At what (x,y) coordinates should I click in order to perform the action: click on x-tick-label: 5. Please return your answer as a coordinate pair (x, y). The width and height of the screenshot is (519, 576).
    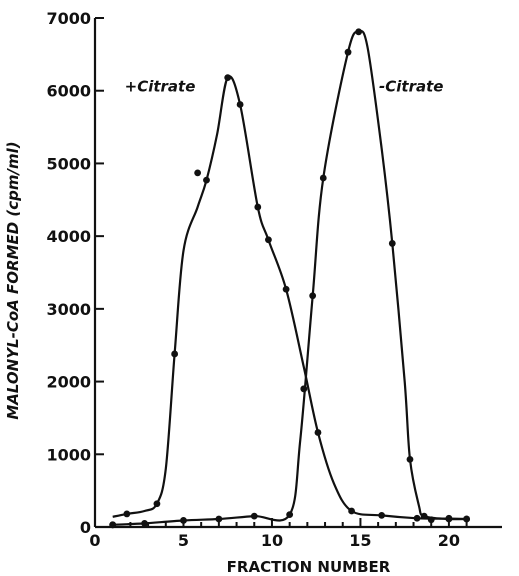
    Looking at the image, I should click on (183, 540).